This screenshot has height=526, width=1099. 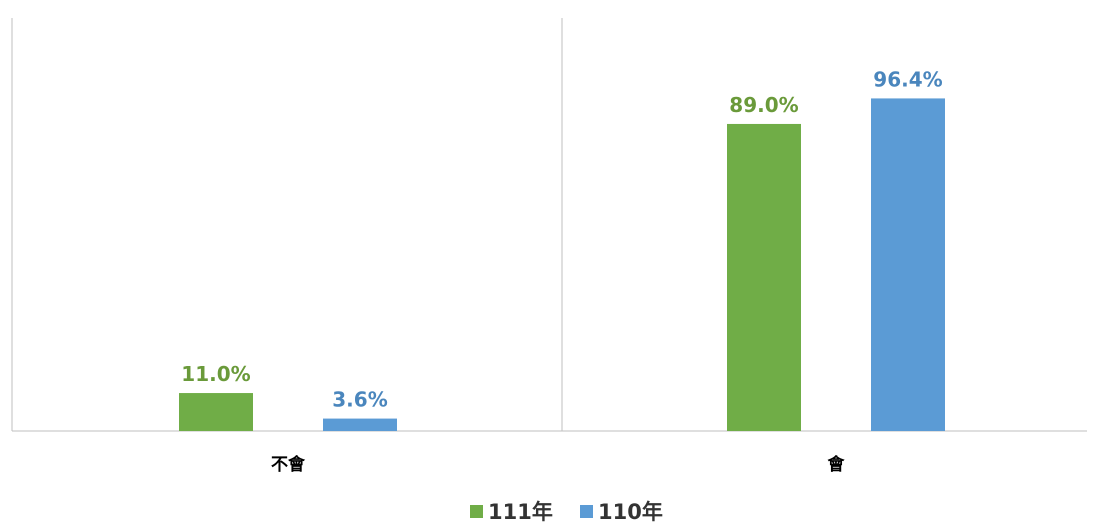 I want to click on data-label: 89.0%, so click(x=763, y=105).